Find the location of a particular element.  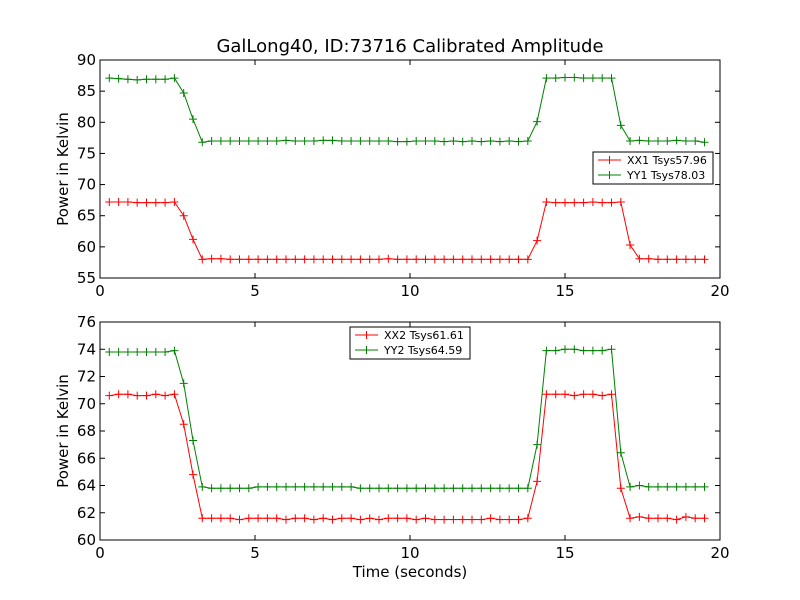

y-tick-label: 68 is located at coordinates (86, 431).